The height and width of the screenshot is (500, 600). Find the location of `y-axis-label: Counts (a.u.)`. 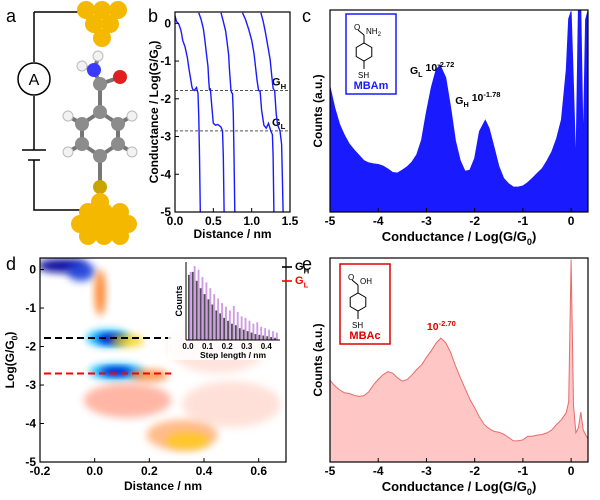

y-axis-label: Counts (a.u.) is located at coordinates (318, 359).